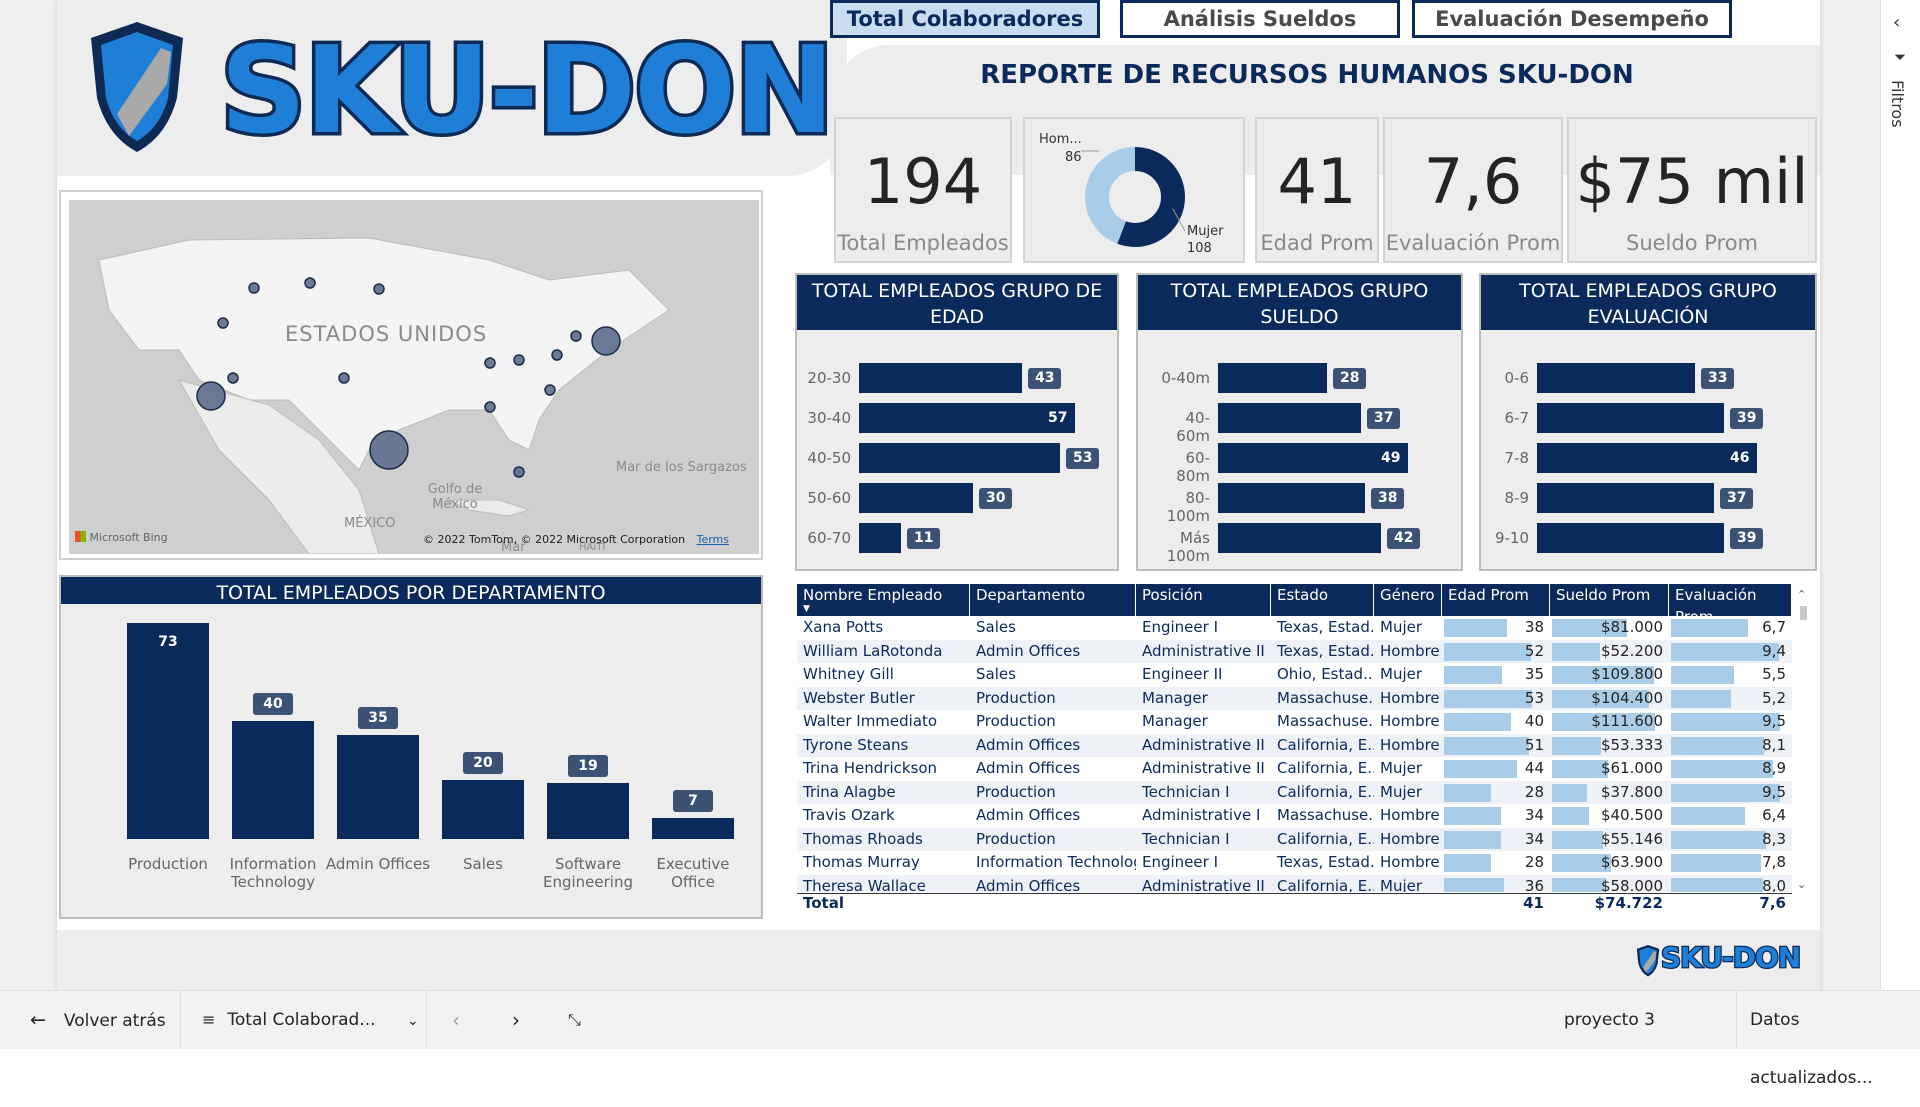 This screenshot has height=1107, width=1920. Describe the element at coordinates (957, 538) in the screenshot. I see `bar-row: 60-70 11` at that location.